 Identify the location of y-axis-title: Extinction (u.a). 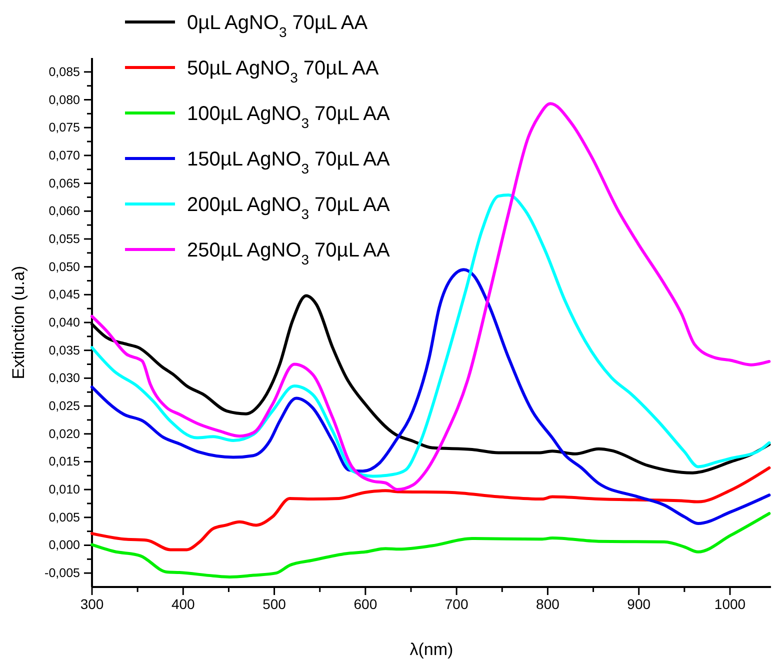
(18, 323).